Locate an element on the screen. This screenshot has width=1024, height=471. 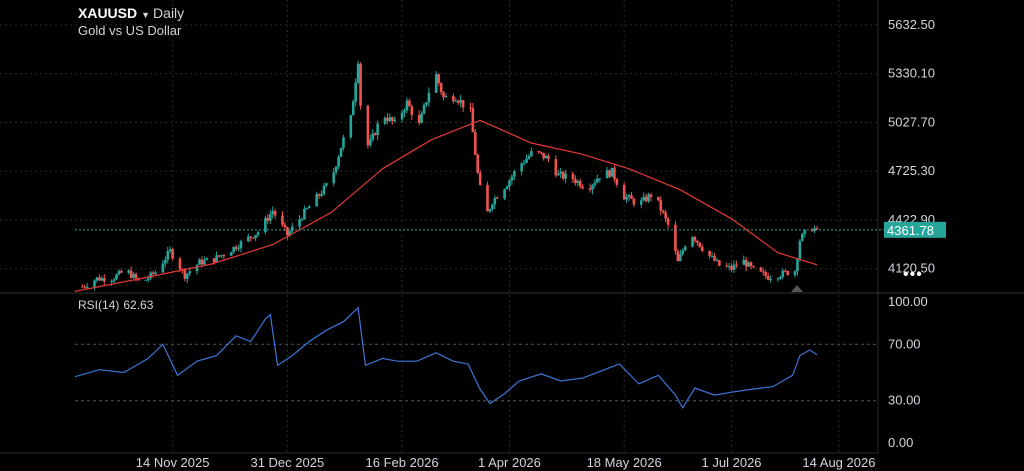
price-tick-label: 5330.10 is located at coordinates (911, 73).